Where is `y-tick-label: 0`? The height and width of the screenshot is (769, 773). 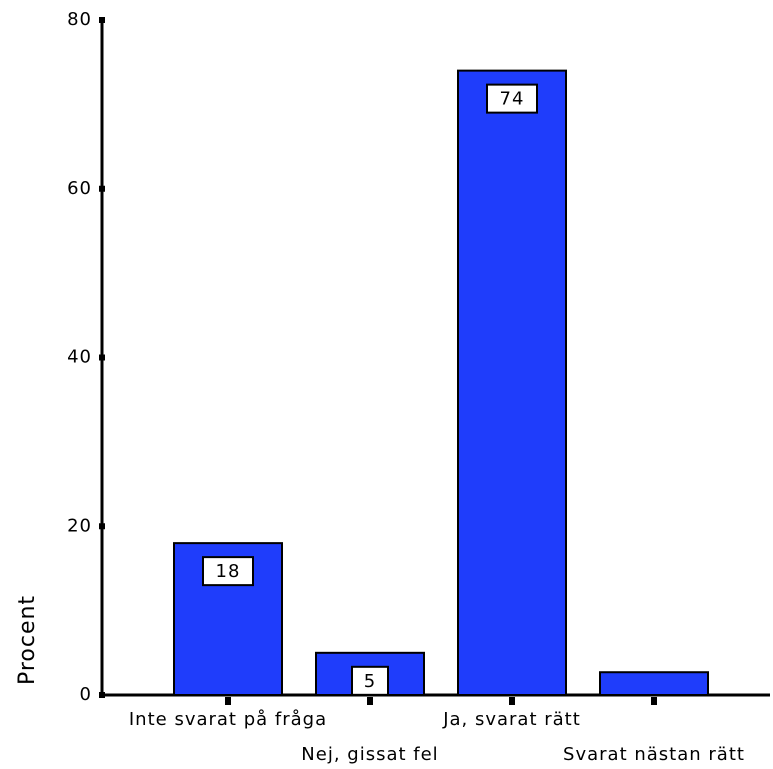 y-tick-label: 0 is located at coordinates (86, 694).